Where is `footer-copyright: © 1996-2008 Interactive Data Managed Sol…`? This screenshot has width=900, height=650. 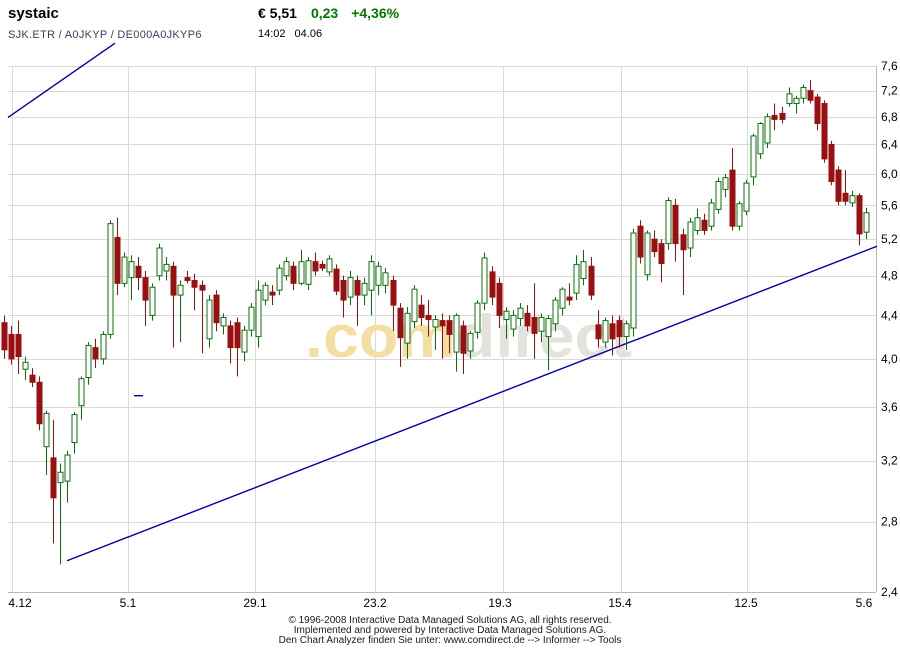
footer-copyright: © 1996-2008 Interactive Data Managed Sol… is located at coordinates (450, 631).